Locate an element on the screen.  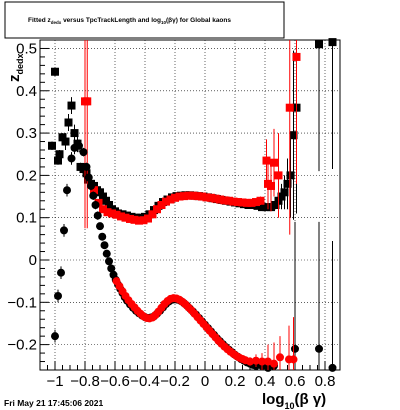
y-tick-label: 0.1 is located at coordinates (26, 218).